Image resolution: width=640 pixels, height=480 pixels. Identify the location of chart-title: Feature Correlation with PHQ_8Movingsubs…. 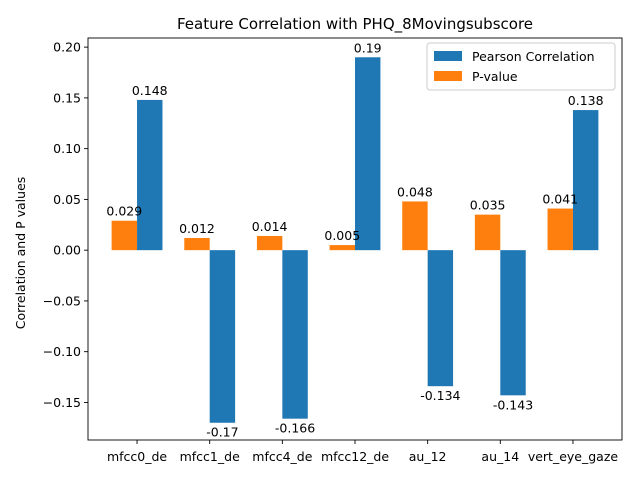
(355, 24).